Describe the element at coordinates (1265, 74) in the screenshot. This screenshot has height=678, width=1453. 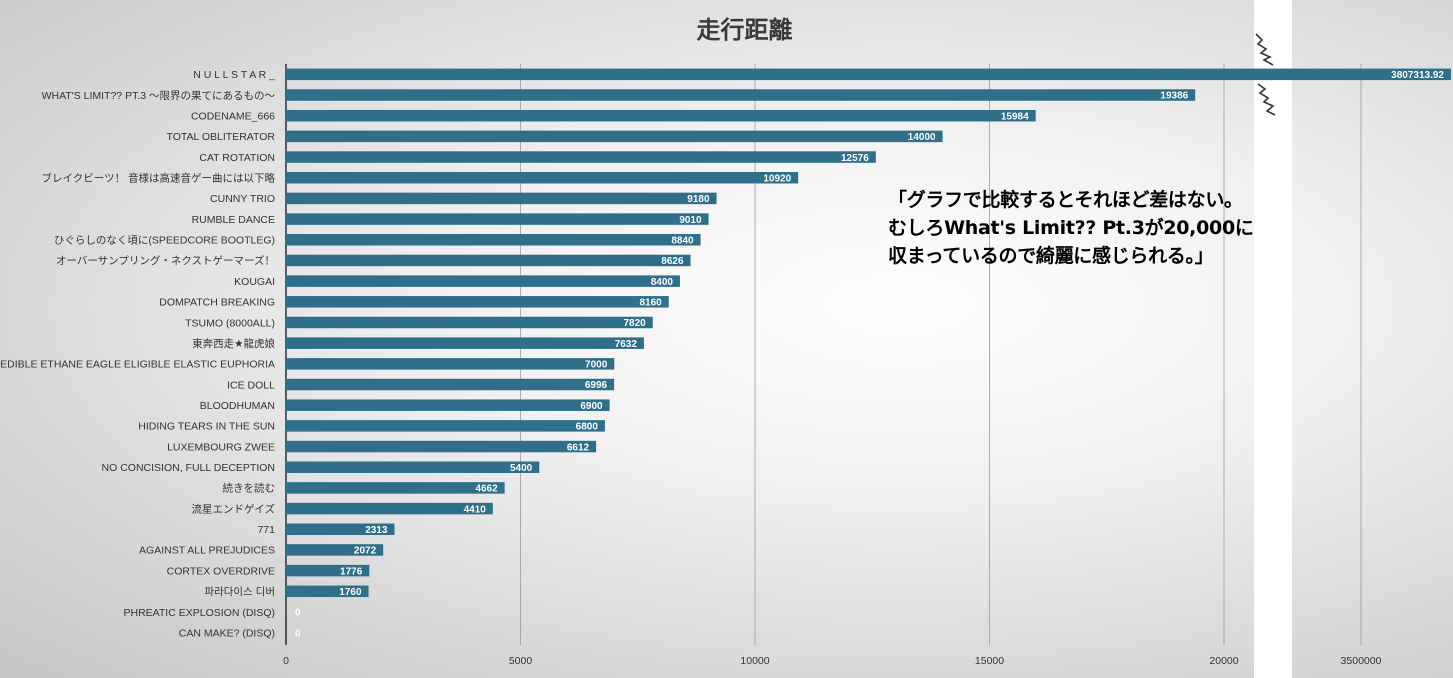
I see `axis-break-mark` at that location.